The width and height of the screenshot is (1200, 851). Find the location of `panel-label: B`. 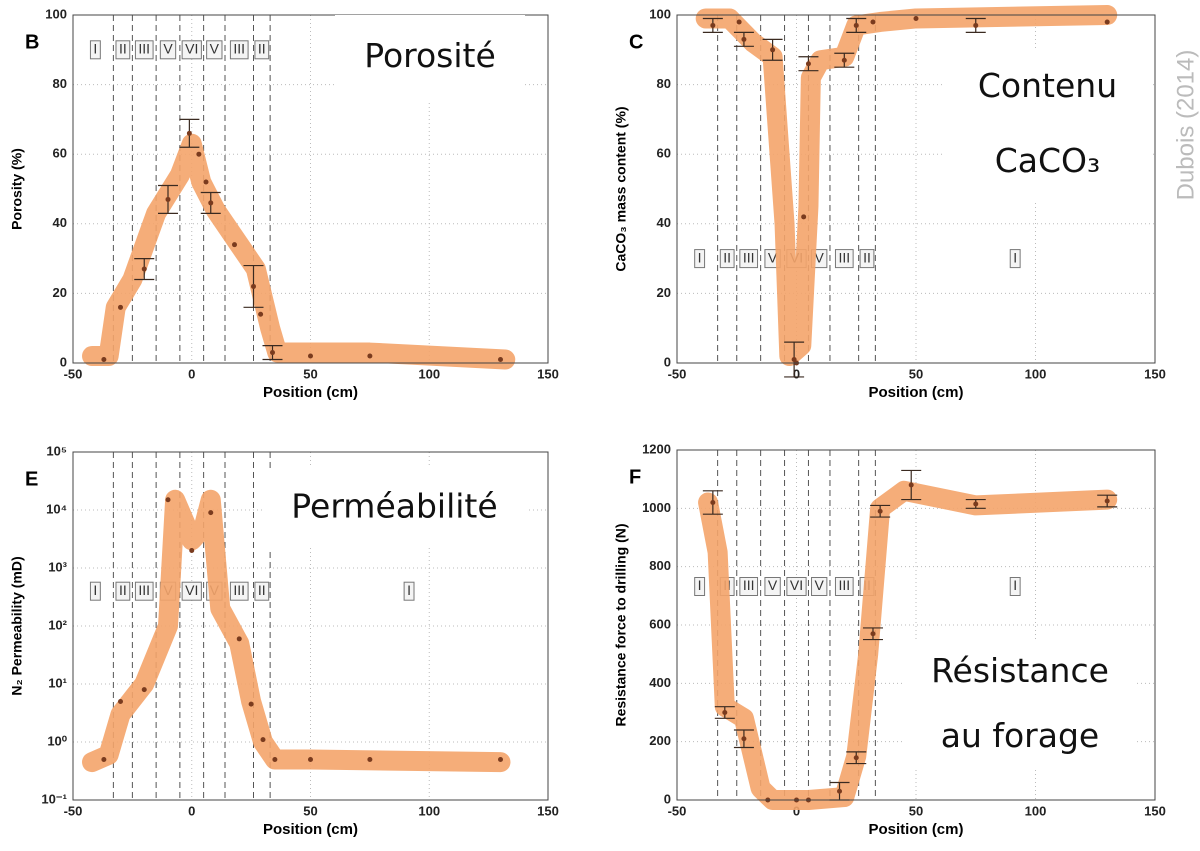

panel-label: B is located at coordinates (32, 42).